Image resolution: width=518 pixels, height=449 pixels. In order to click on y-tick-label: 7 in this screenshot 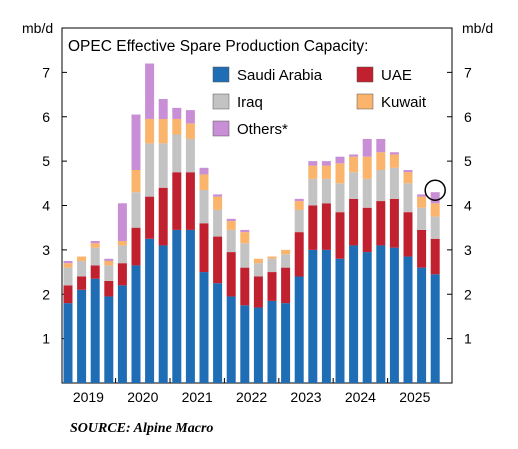, I will do `click(46, 72)`.